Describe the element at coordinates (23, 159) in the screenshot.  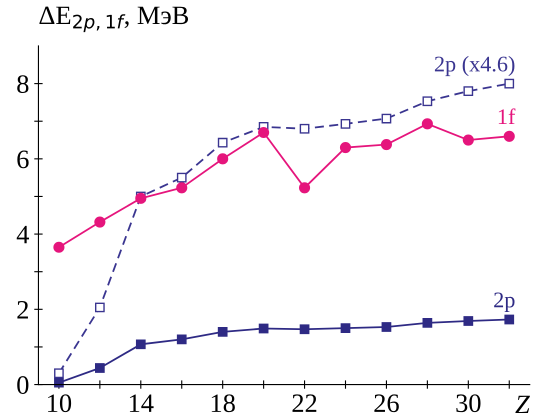
I see `y-tick-label: 6` at that location.